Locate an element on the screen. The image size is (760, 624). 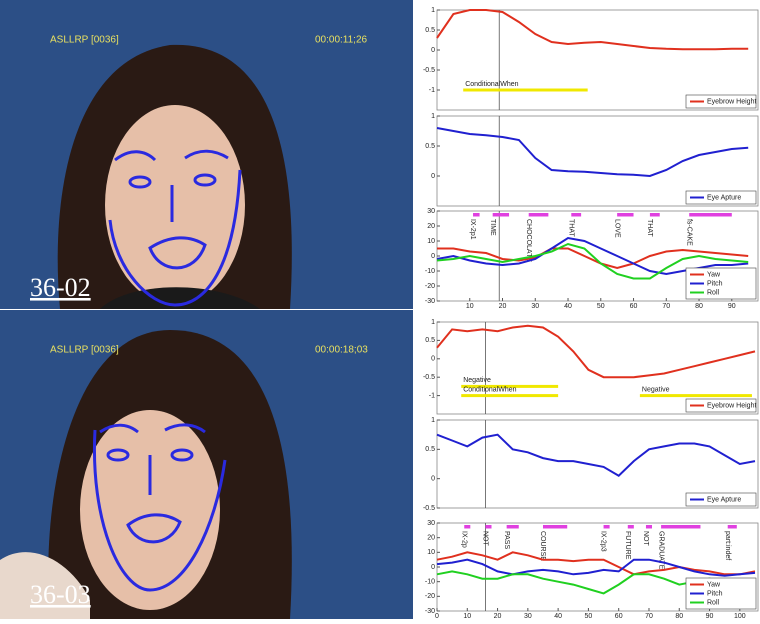
gloss-label: fs-CAKE is located at coordinates (688, 232).